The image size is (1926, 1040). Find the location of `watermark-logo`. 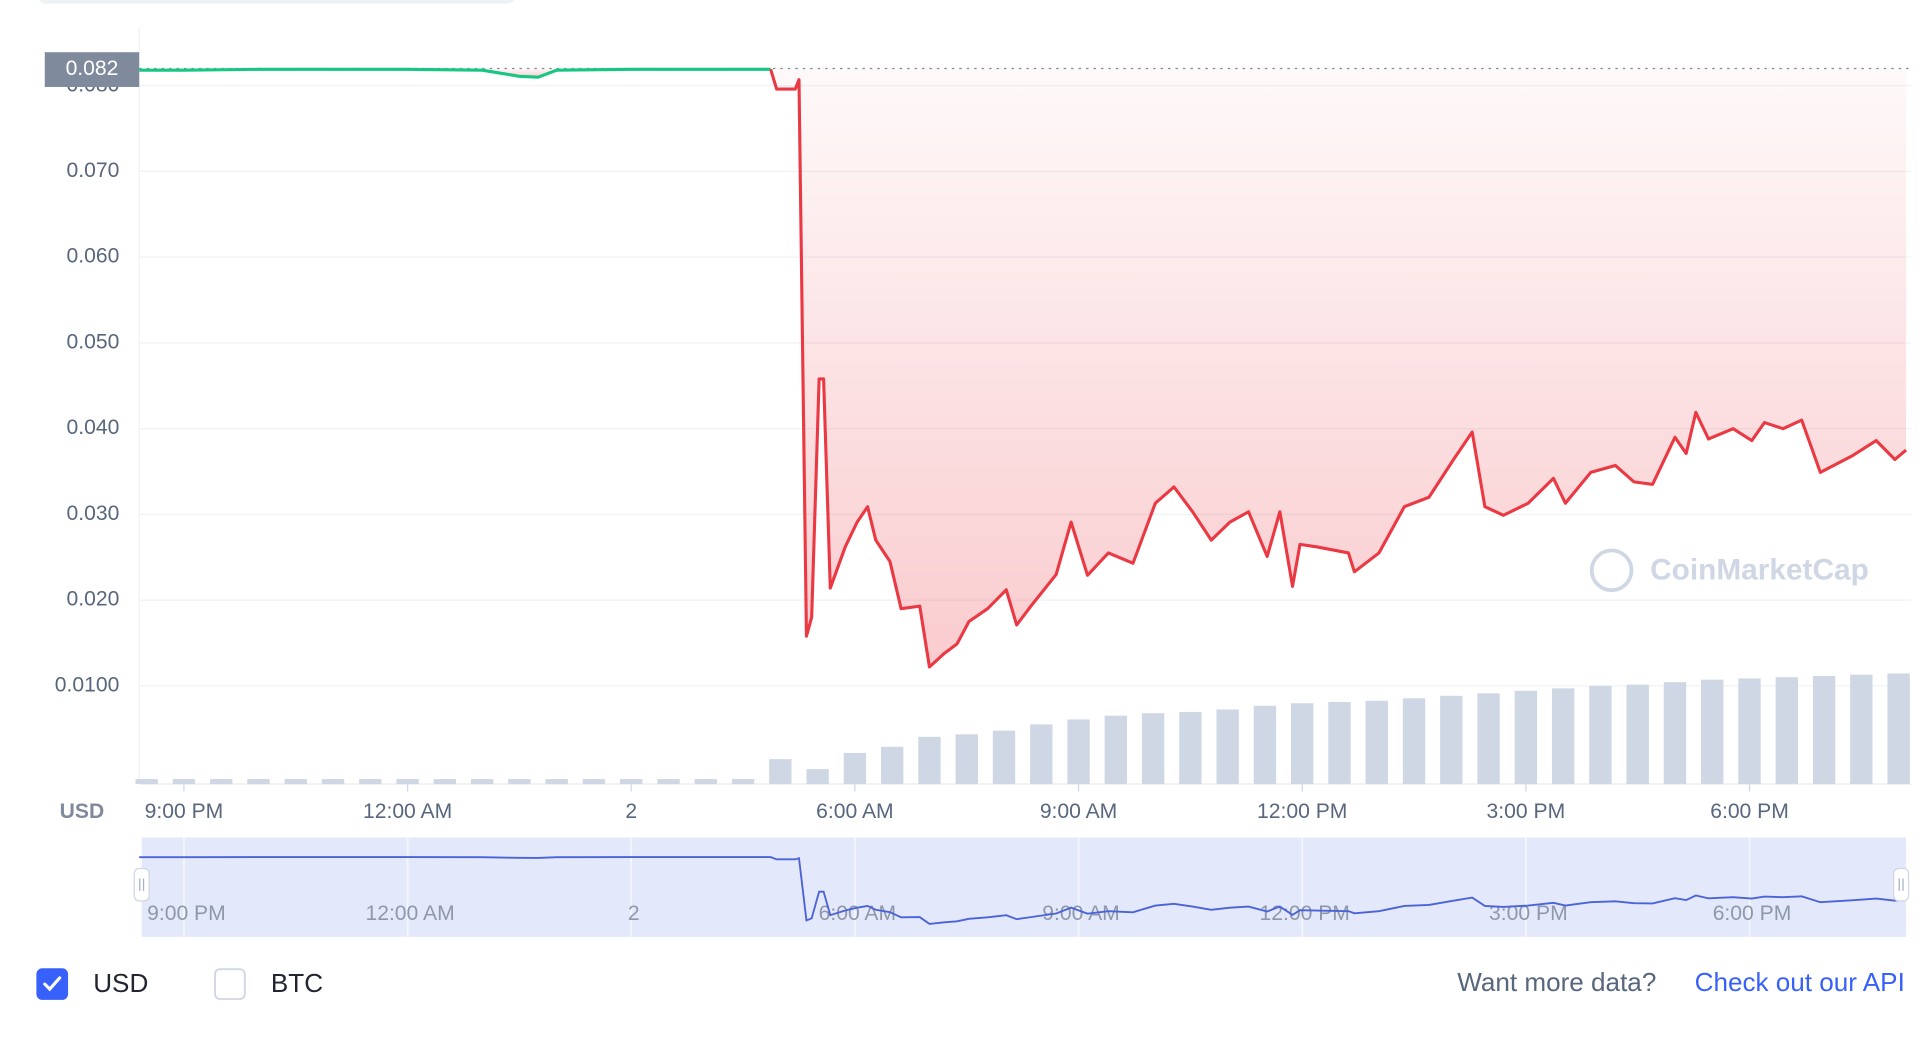

watermark-logo is located at coordinates (1611, 570).